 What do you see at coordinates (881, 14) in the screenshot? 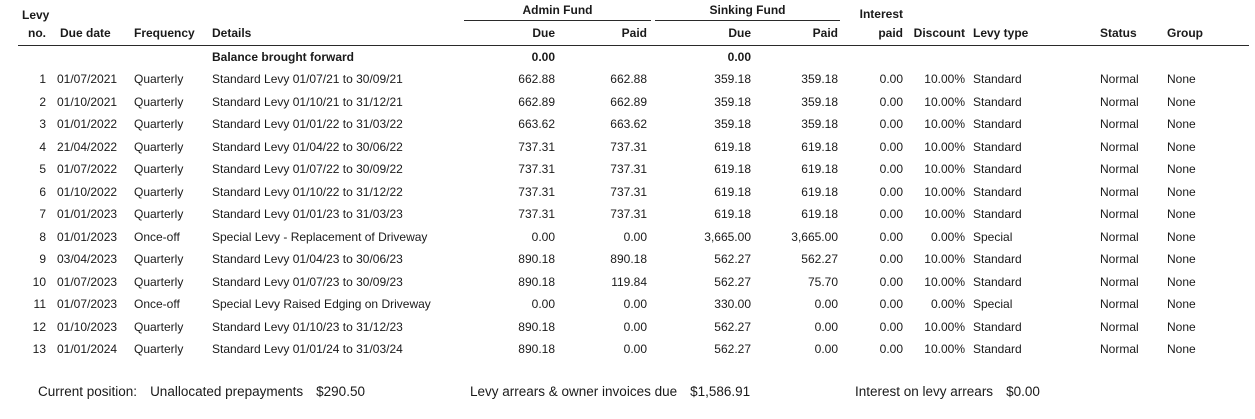
I see `col-header-interest-line1: Interest` at bounding box center [881, 14].